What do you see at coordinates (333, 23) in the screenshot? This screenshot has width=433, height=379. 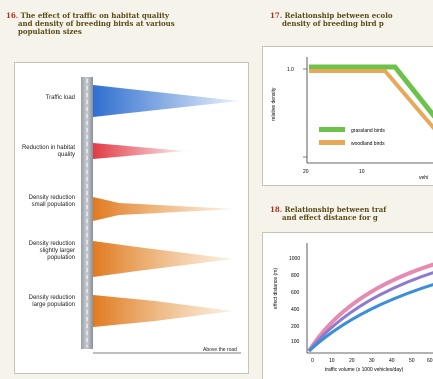 I see `fig17-caption-line2: density of breeding bird p` at bounding box center [333, 23].